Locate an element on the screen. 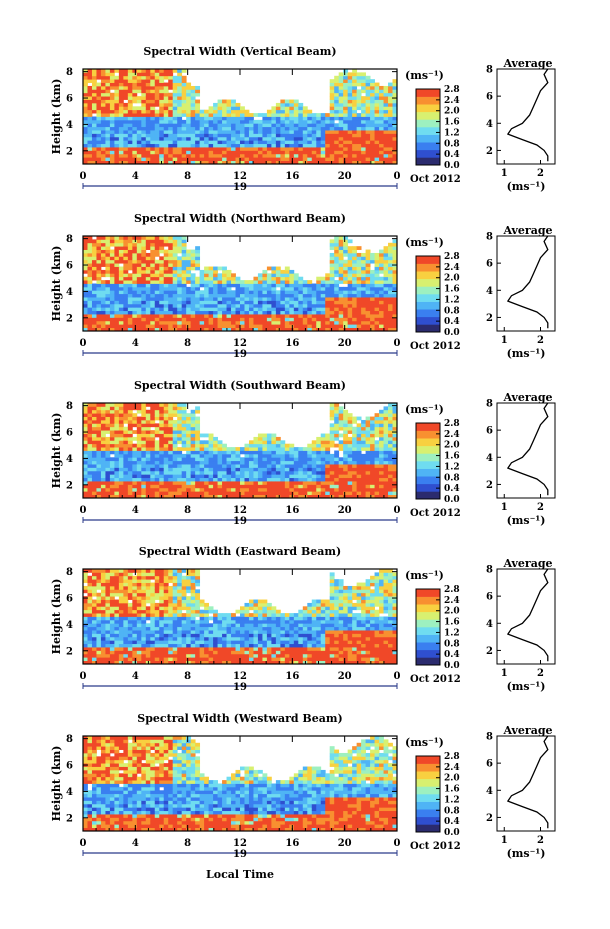  colorbar-tick-label: 2.0 is located at coordinates (452, 279).